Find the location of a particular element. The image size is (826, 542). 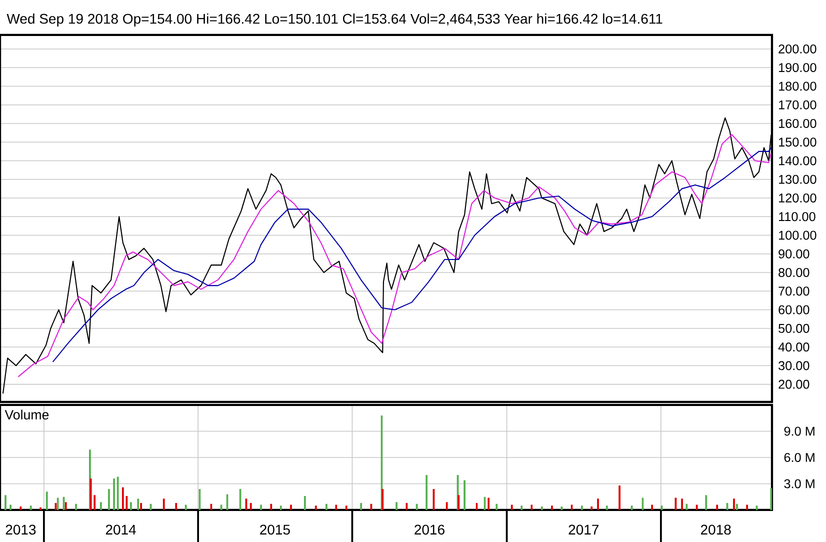

y-tick-label: 20.00 is located at coordinates (794, 384).